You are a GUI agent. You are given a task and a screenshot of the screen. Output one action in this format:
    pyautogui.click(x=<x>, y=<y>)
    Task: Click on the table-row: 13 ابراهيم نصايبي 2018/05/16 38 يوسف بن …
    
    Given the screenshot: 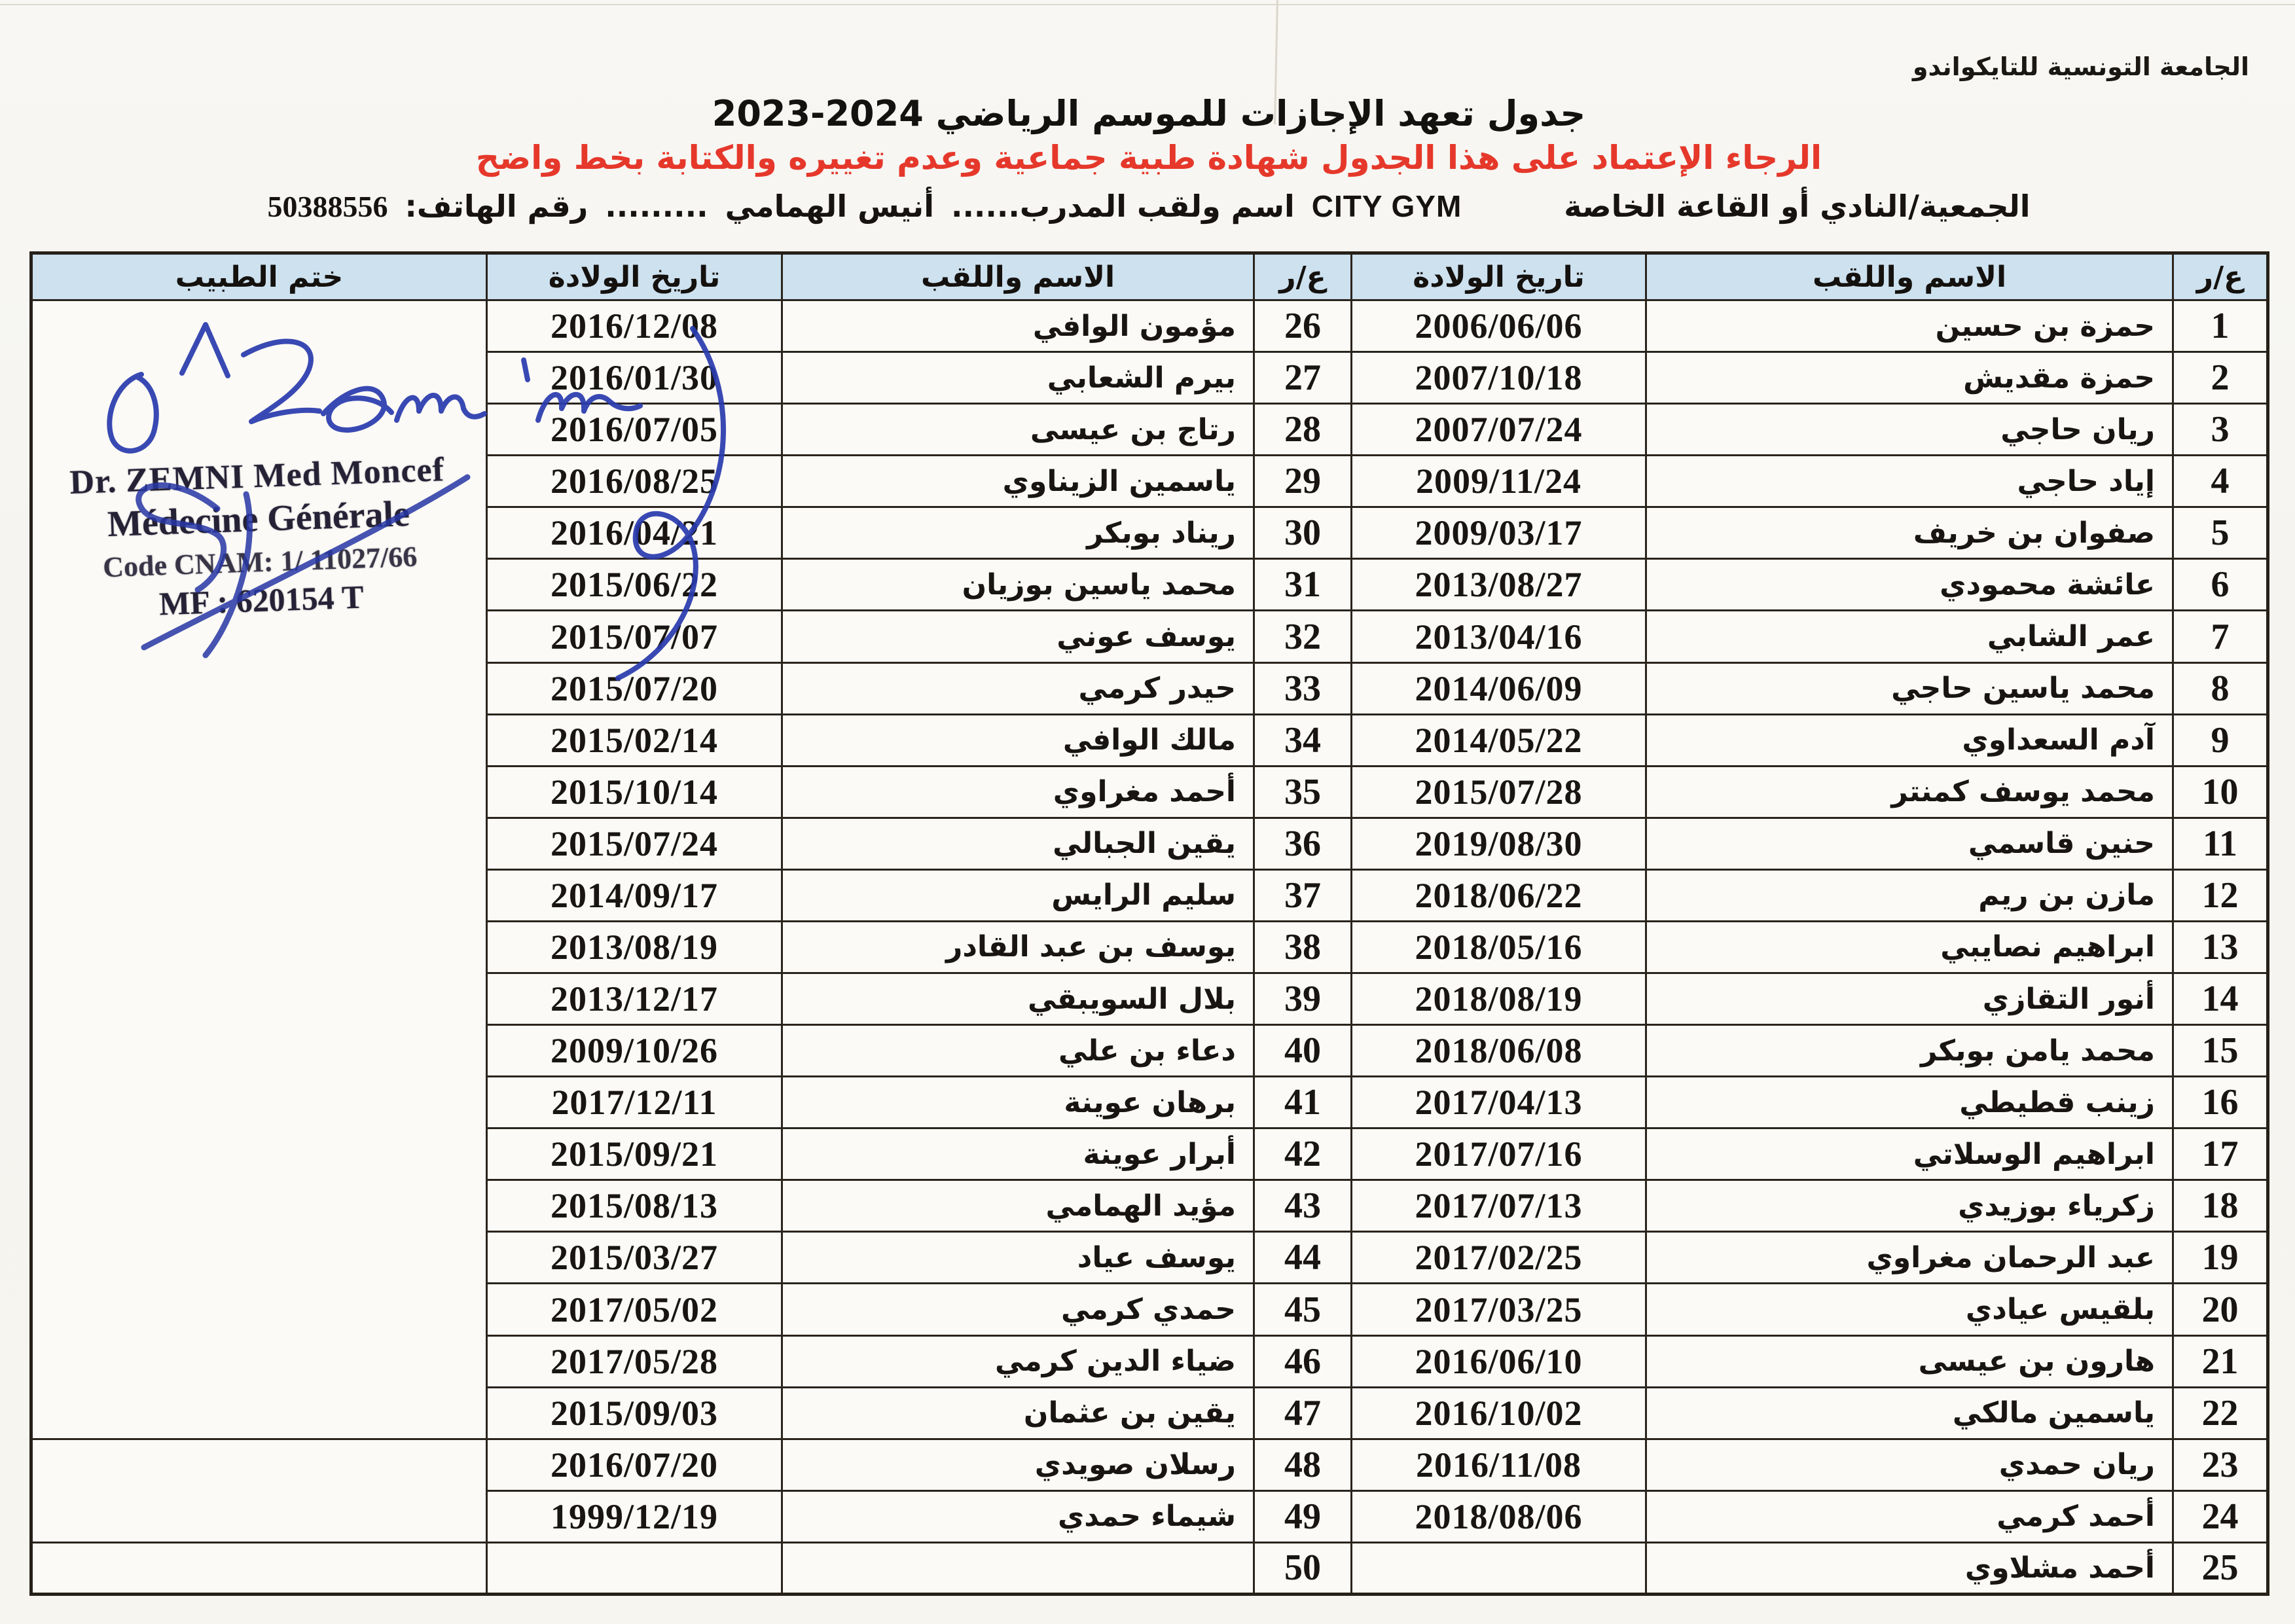 What is the action you would take?
    pyautogui.click(x=1150, y=947)
    